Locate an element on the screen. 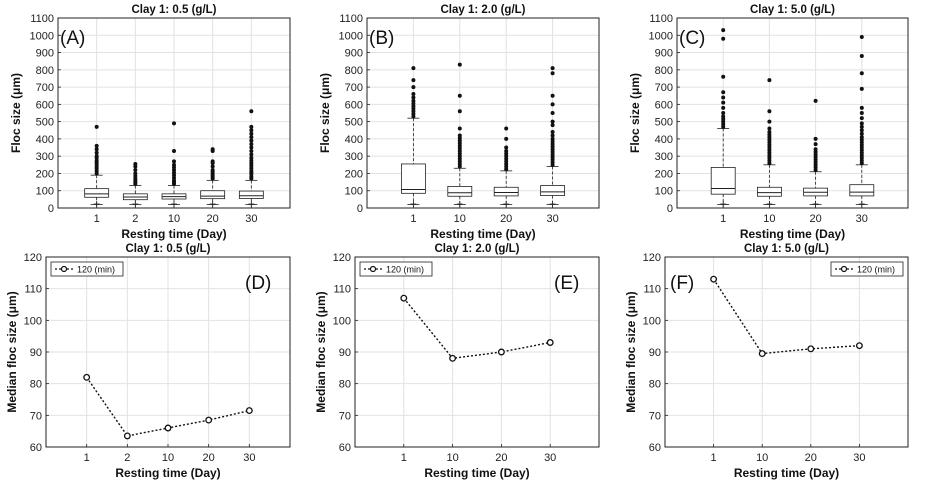 Image resolution: width=926 pixels, height=482 pixels. legend-label: 120 (min) is located at coordinates (876, 270).